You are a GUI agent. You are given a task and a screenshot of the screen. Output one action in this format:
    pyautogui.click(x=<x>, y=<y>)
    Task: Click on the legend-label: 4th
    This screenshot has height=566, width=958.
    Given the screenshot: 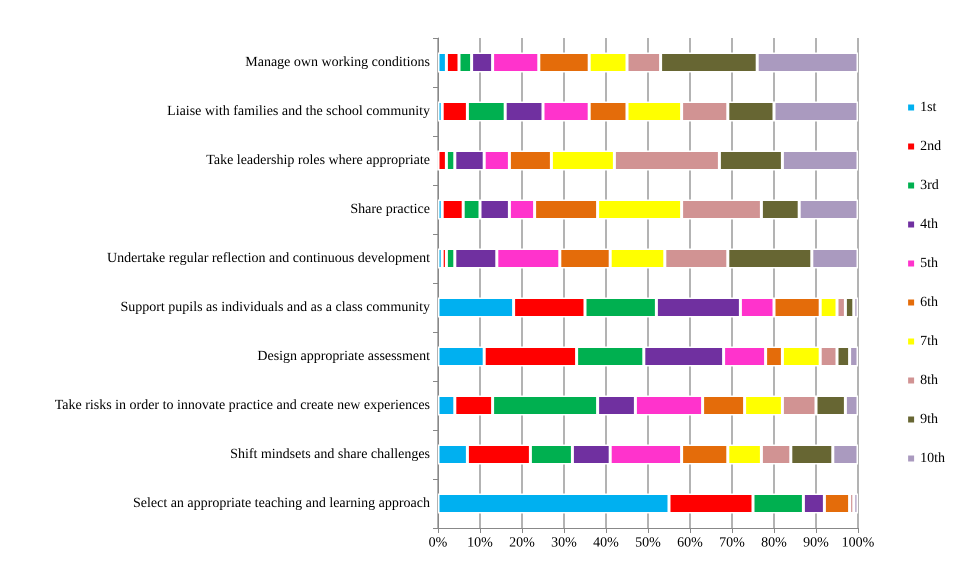 What is the action you would take?
    pyautogui.click(x=929, y=224)
    